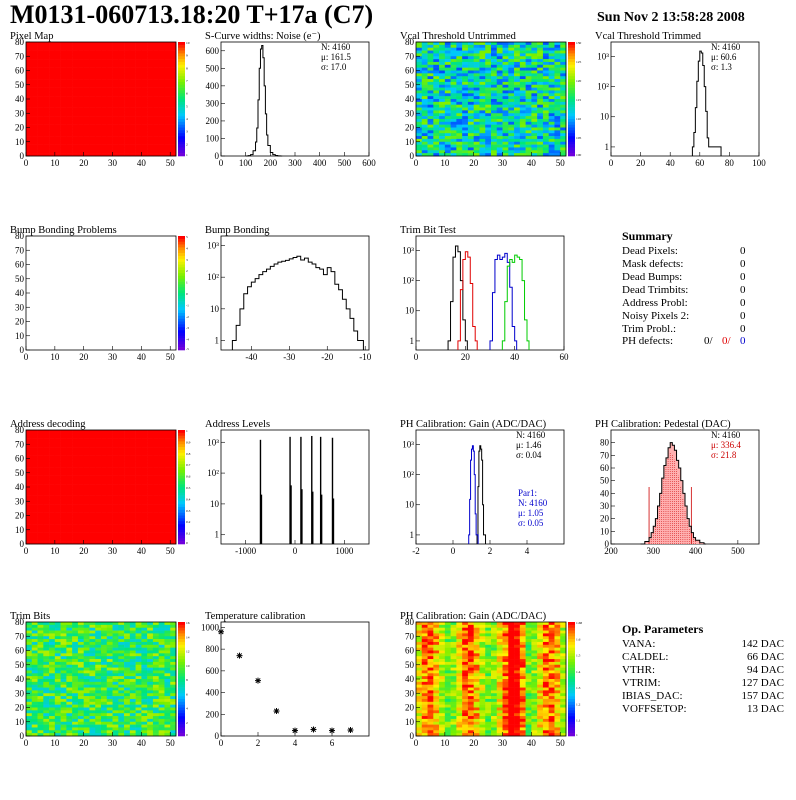 The width and height of the screenshot is (796, 800). I want to click on y-tick-label: 20, so click(20, 322).